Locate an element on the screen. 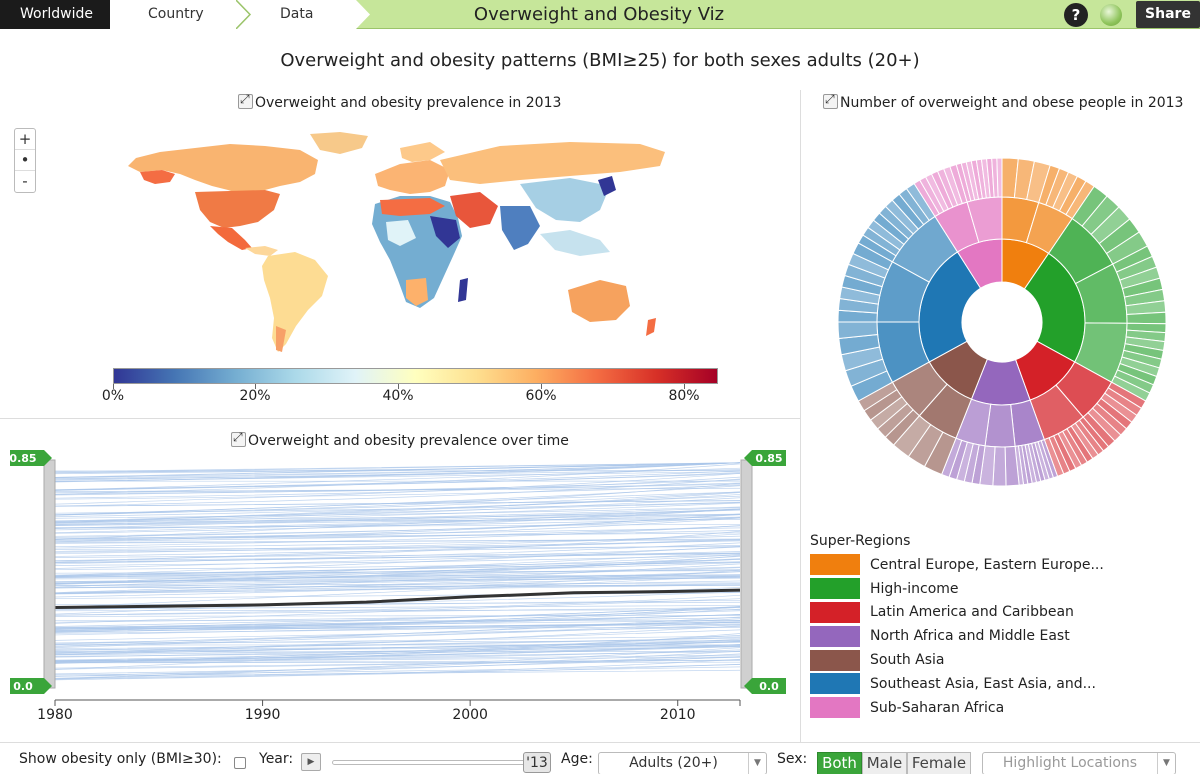  region-india is located at coordinates (520, 228).